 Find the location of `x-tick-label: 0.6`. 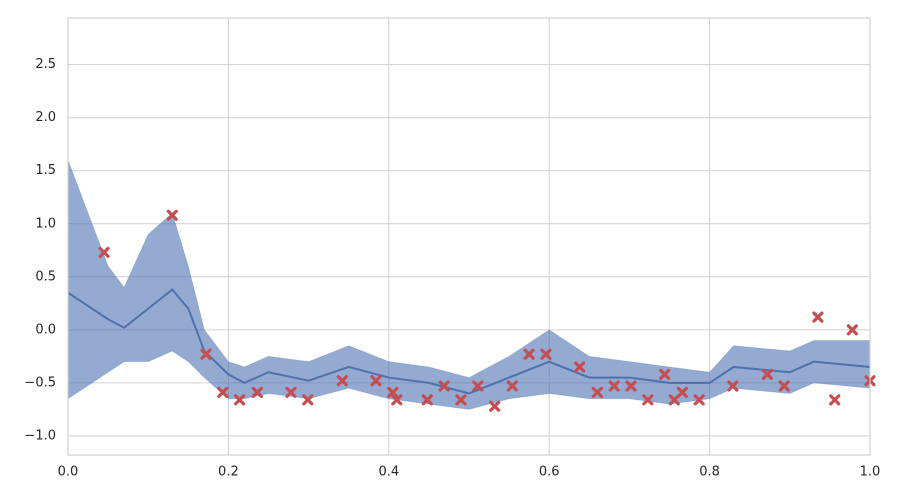

x-tick-label: 0.6 is located at coordinates (549, 472).